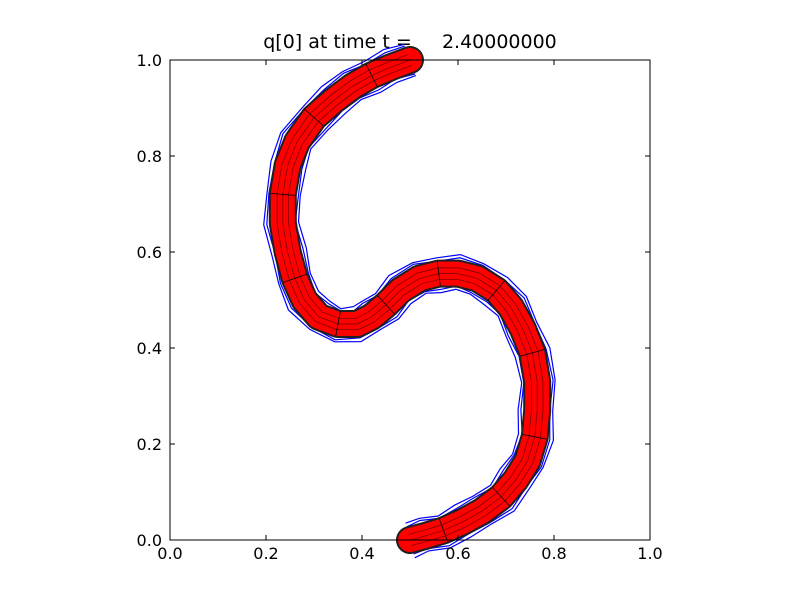 Image resolution: width=800 pixels, height=600 pixels. I want to click on y-tick-label: 0.2, so click(149, 444).